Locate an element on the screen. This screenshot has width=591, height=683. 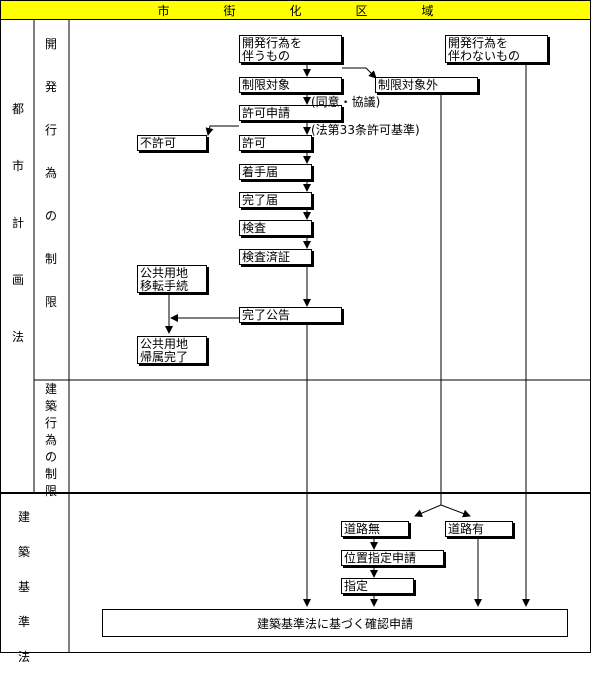
vertical-char: 画 is located at coordinates (17, 280).